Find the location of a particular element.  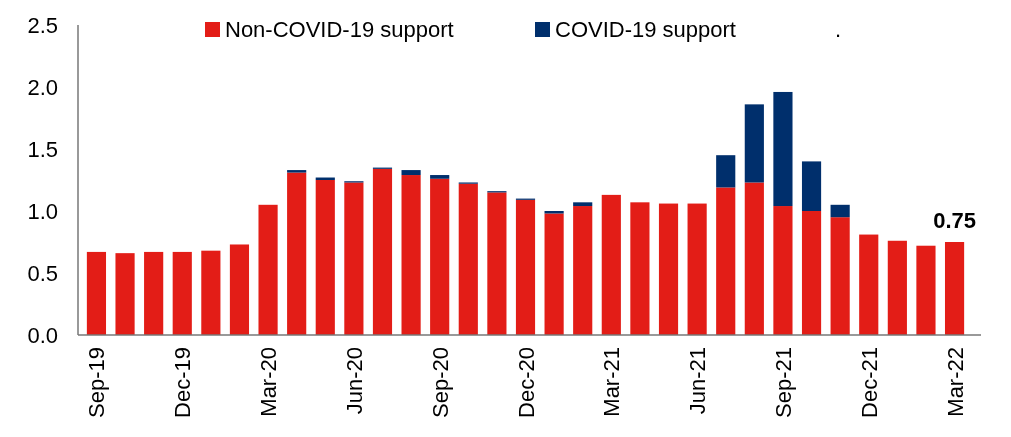

y-tick-label: 1.5 is located at coordinates (42, 149).